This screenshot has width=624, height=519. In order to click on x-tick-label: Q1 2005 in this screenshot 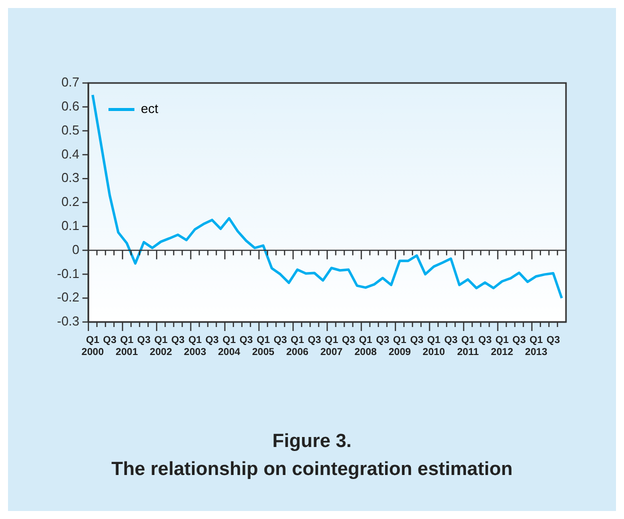, I will do `click(263, 346)`.